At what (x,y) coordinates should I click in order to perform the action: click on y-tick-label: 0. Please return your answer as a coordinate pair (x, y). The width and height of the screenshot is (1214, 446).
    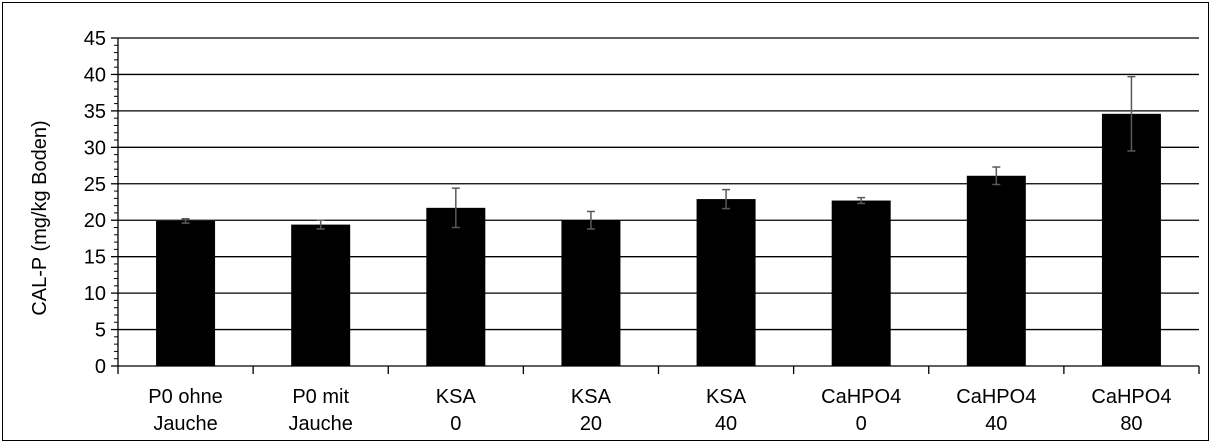
    Looking at the image, I should click on (100, 367).